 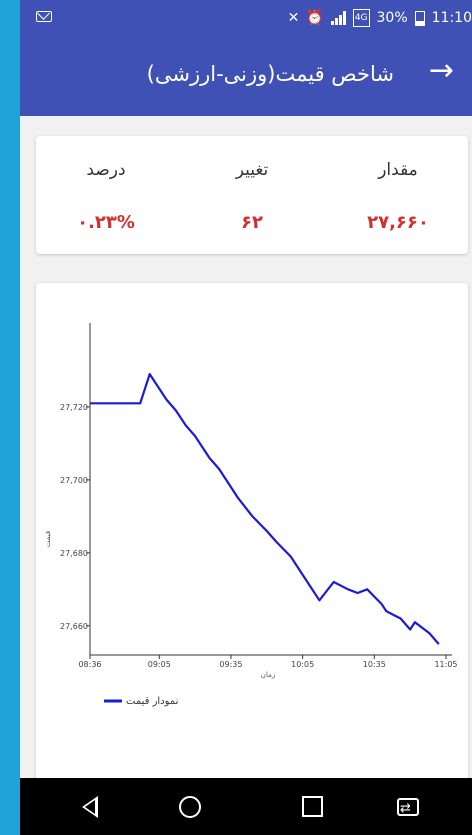 What do you see at coordinates (74, 407) in the screenshot?
I see `y-tick-label: 27,720` at bounding box center [74, 407].